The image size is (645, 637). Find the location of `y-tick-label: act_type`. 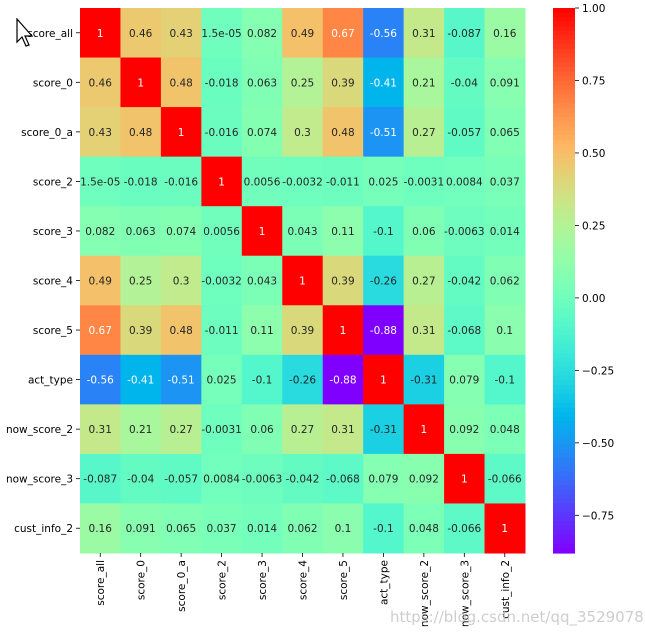

y-tick-label: act_type is located at coordinates (50, 381).